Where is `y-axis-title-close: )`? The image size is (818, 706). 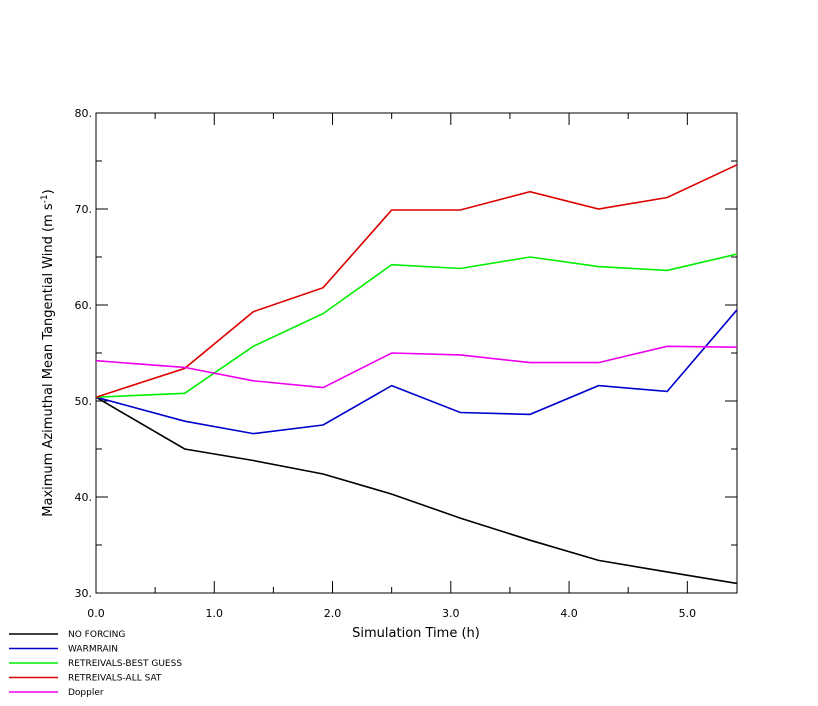
y-axis-title-close: ) is located at coordinates (48, 191).